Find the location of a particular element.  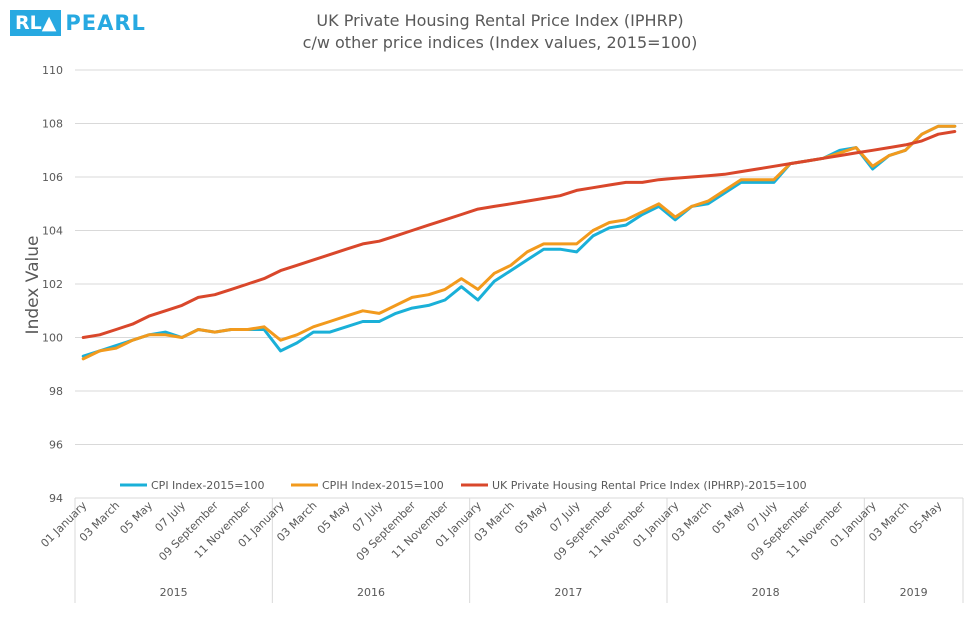

y-tick-label: 108 is located at coordinates (52, 124).